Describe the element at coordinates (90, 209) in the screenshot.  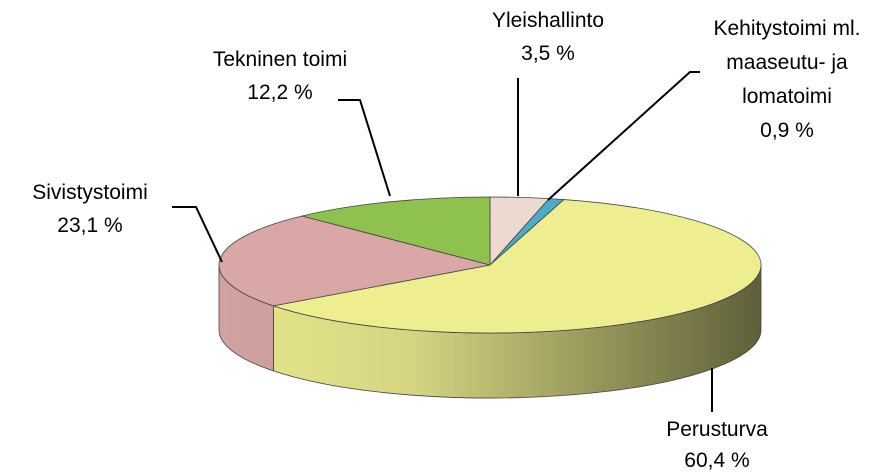
I see `slice-label: Sivistystoimi 23,1 %` at that location.